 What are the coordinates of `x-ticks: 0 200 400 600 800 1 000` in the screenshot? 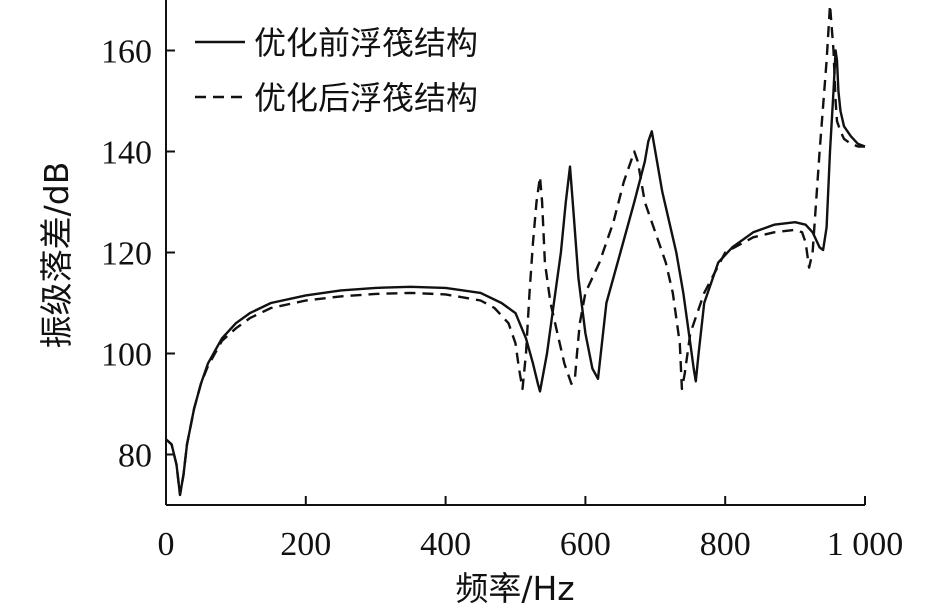 It's located at (531, 529).